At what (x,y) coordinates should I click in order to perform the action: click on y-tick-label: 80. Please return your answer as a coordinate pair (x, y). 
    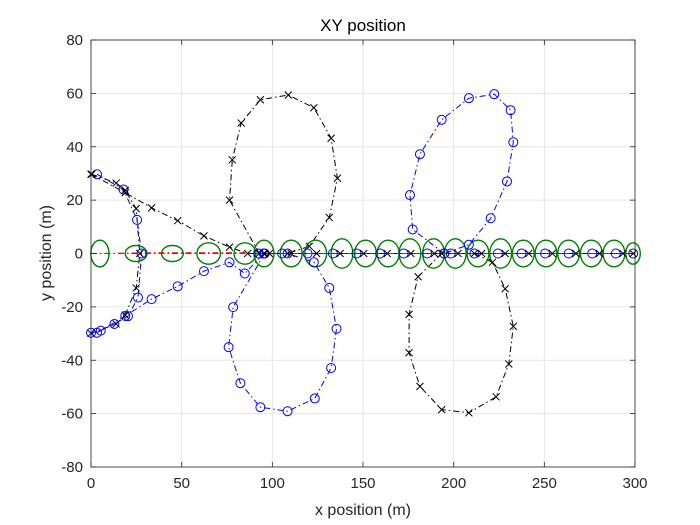
    Looking at the image, I should click on (74, 40).